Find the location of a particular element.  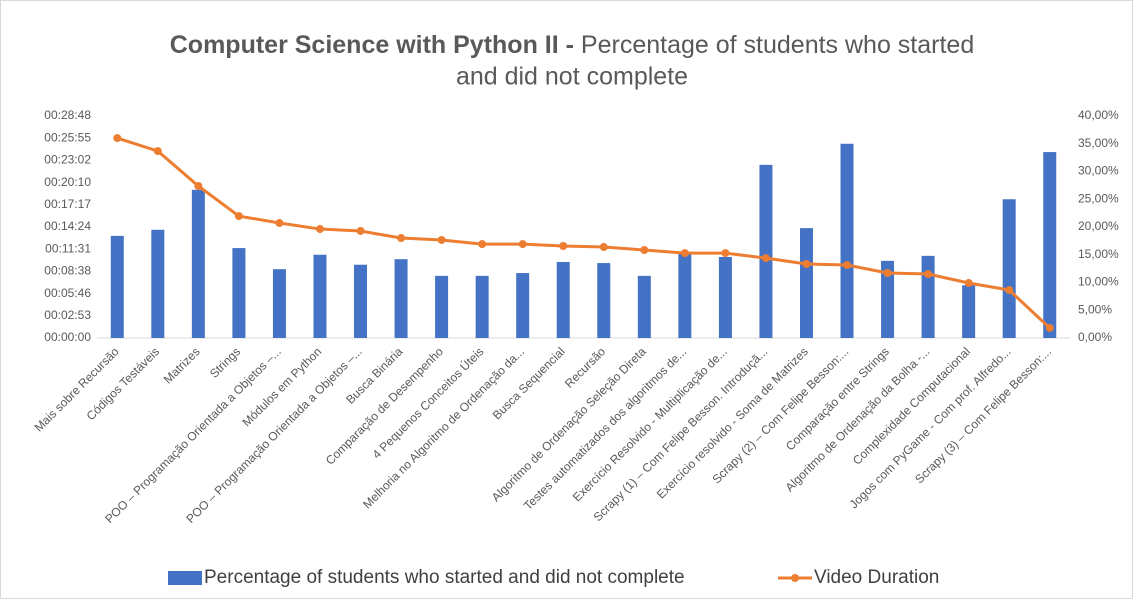

y2-tick-label: 15,00% is located at coordinates (1098, 254).